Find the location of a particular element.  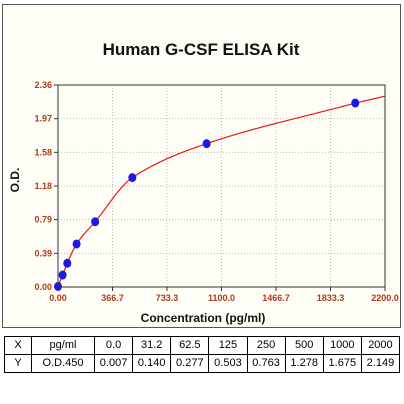

cell-y: 0.763 is located at coordinates (266, 363).